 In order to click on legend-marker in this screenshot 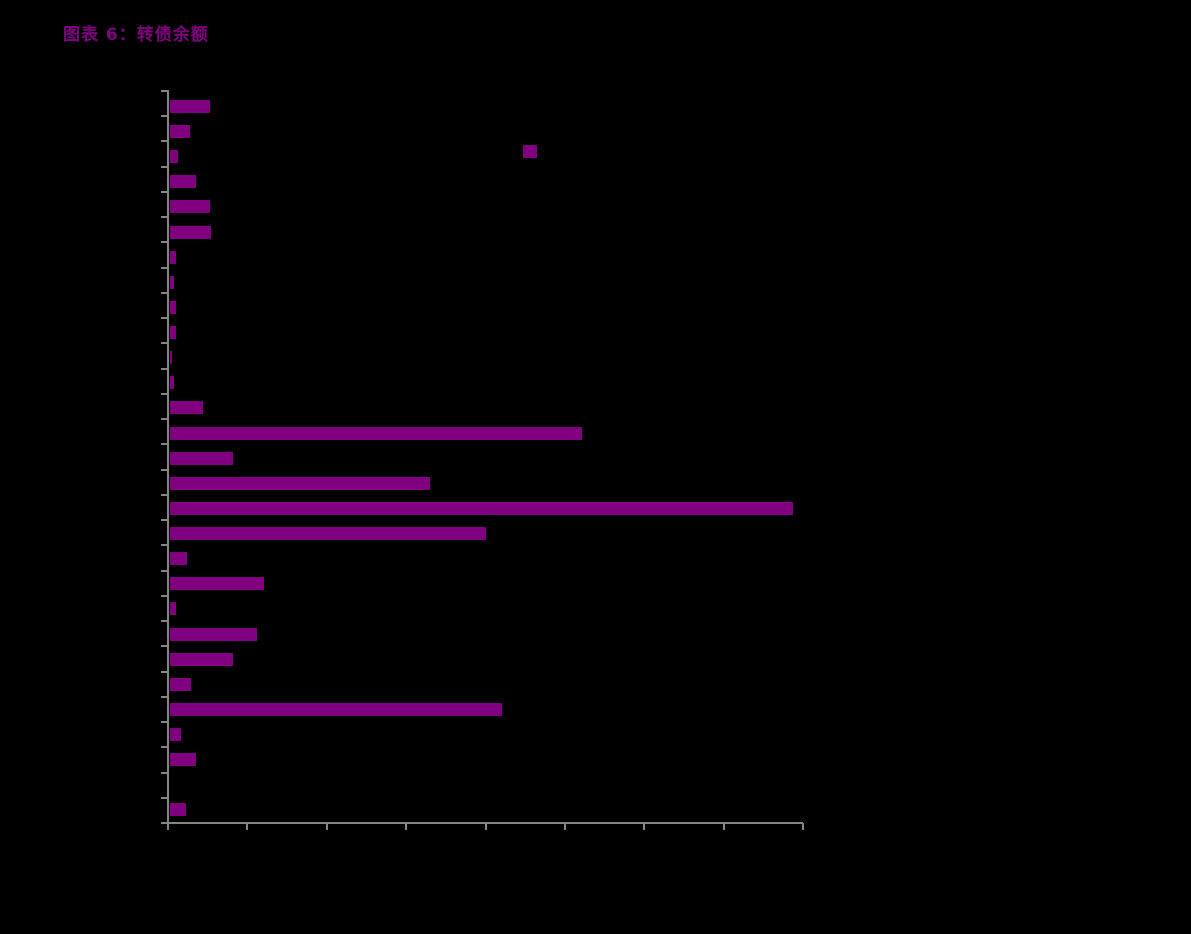, I will do `click(530, 151)`.